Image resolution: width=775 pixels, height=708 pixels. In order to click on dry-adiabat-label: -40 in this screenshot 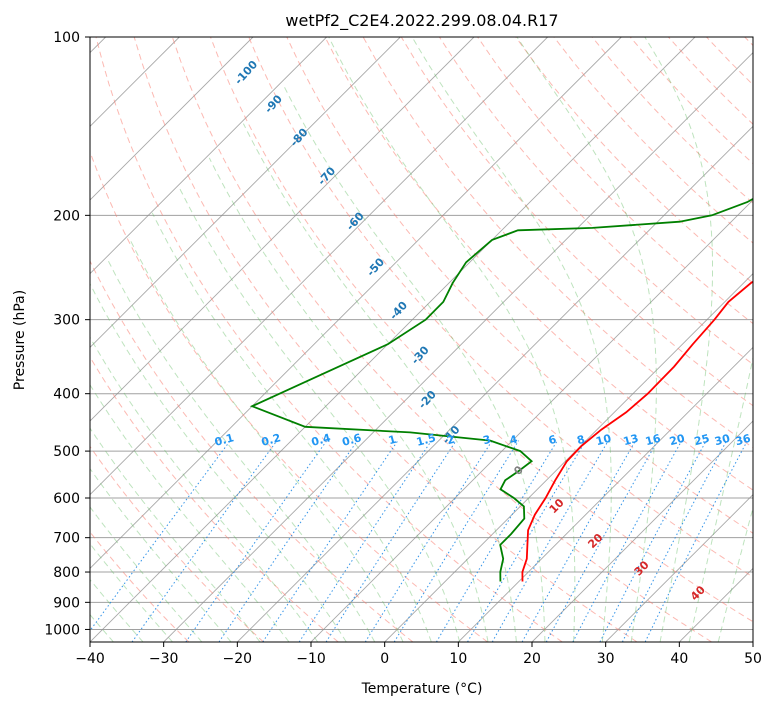, I will do `click(398, 311)`.